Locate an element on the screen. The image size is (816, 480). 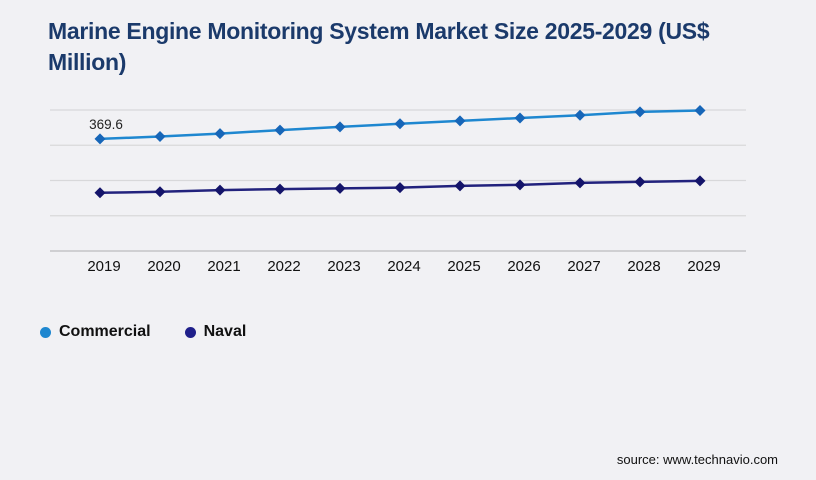
data-label: 369.6 is located at coordinates (106, 124).